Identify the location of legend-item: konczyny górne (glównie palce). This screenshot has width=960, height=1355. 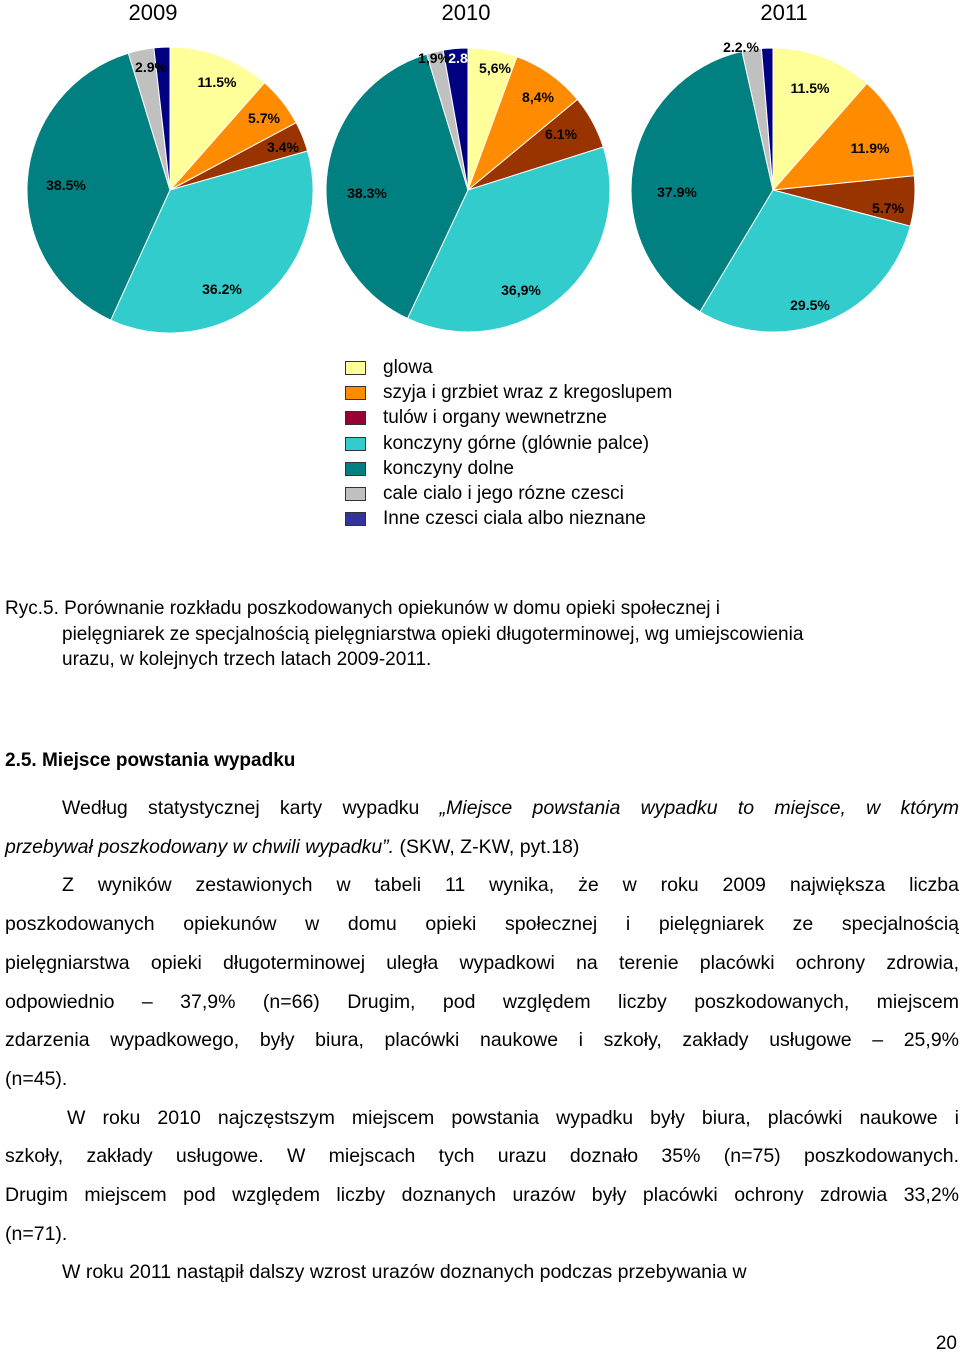
(555, 443).